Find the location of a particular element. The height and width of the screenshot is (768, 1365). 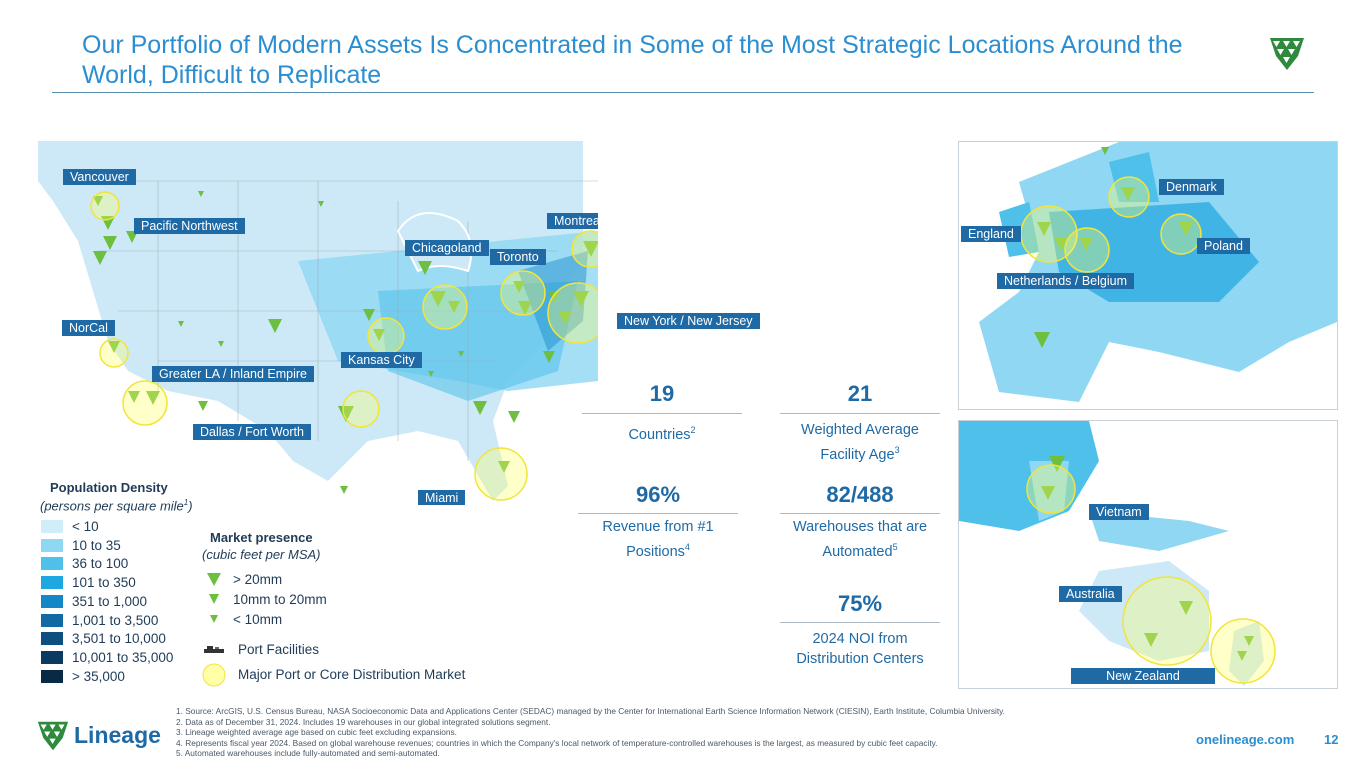

label-miami: Miami is located at coordinates (442, 497).